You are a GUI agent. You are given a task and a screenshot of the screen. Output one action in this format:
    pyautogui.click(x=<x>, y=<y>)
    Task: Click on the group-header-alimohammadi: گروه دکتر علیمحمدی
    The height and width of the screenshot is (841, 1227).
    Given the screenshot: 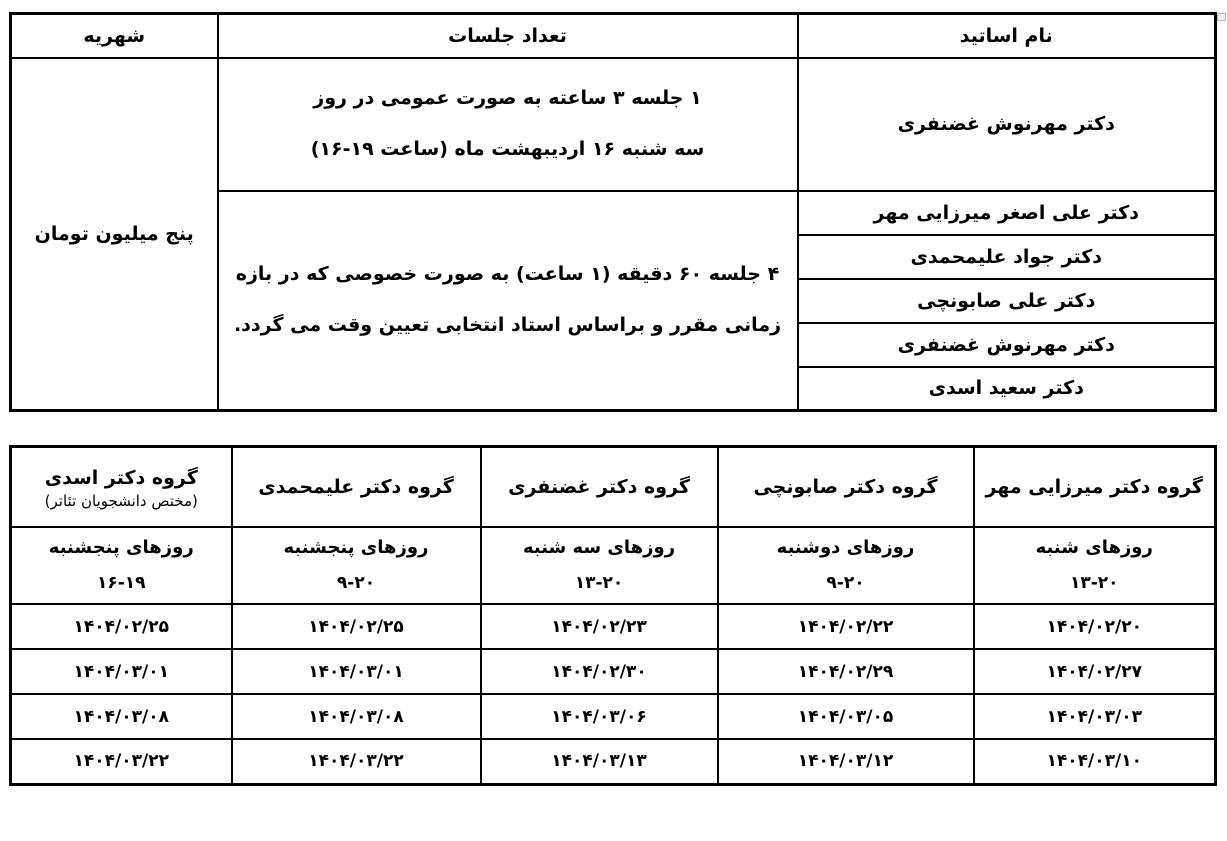 What is the action you would take?
    pyautogui.click(x=356, y=486)
    